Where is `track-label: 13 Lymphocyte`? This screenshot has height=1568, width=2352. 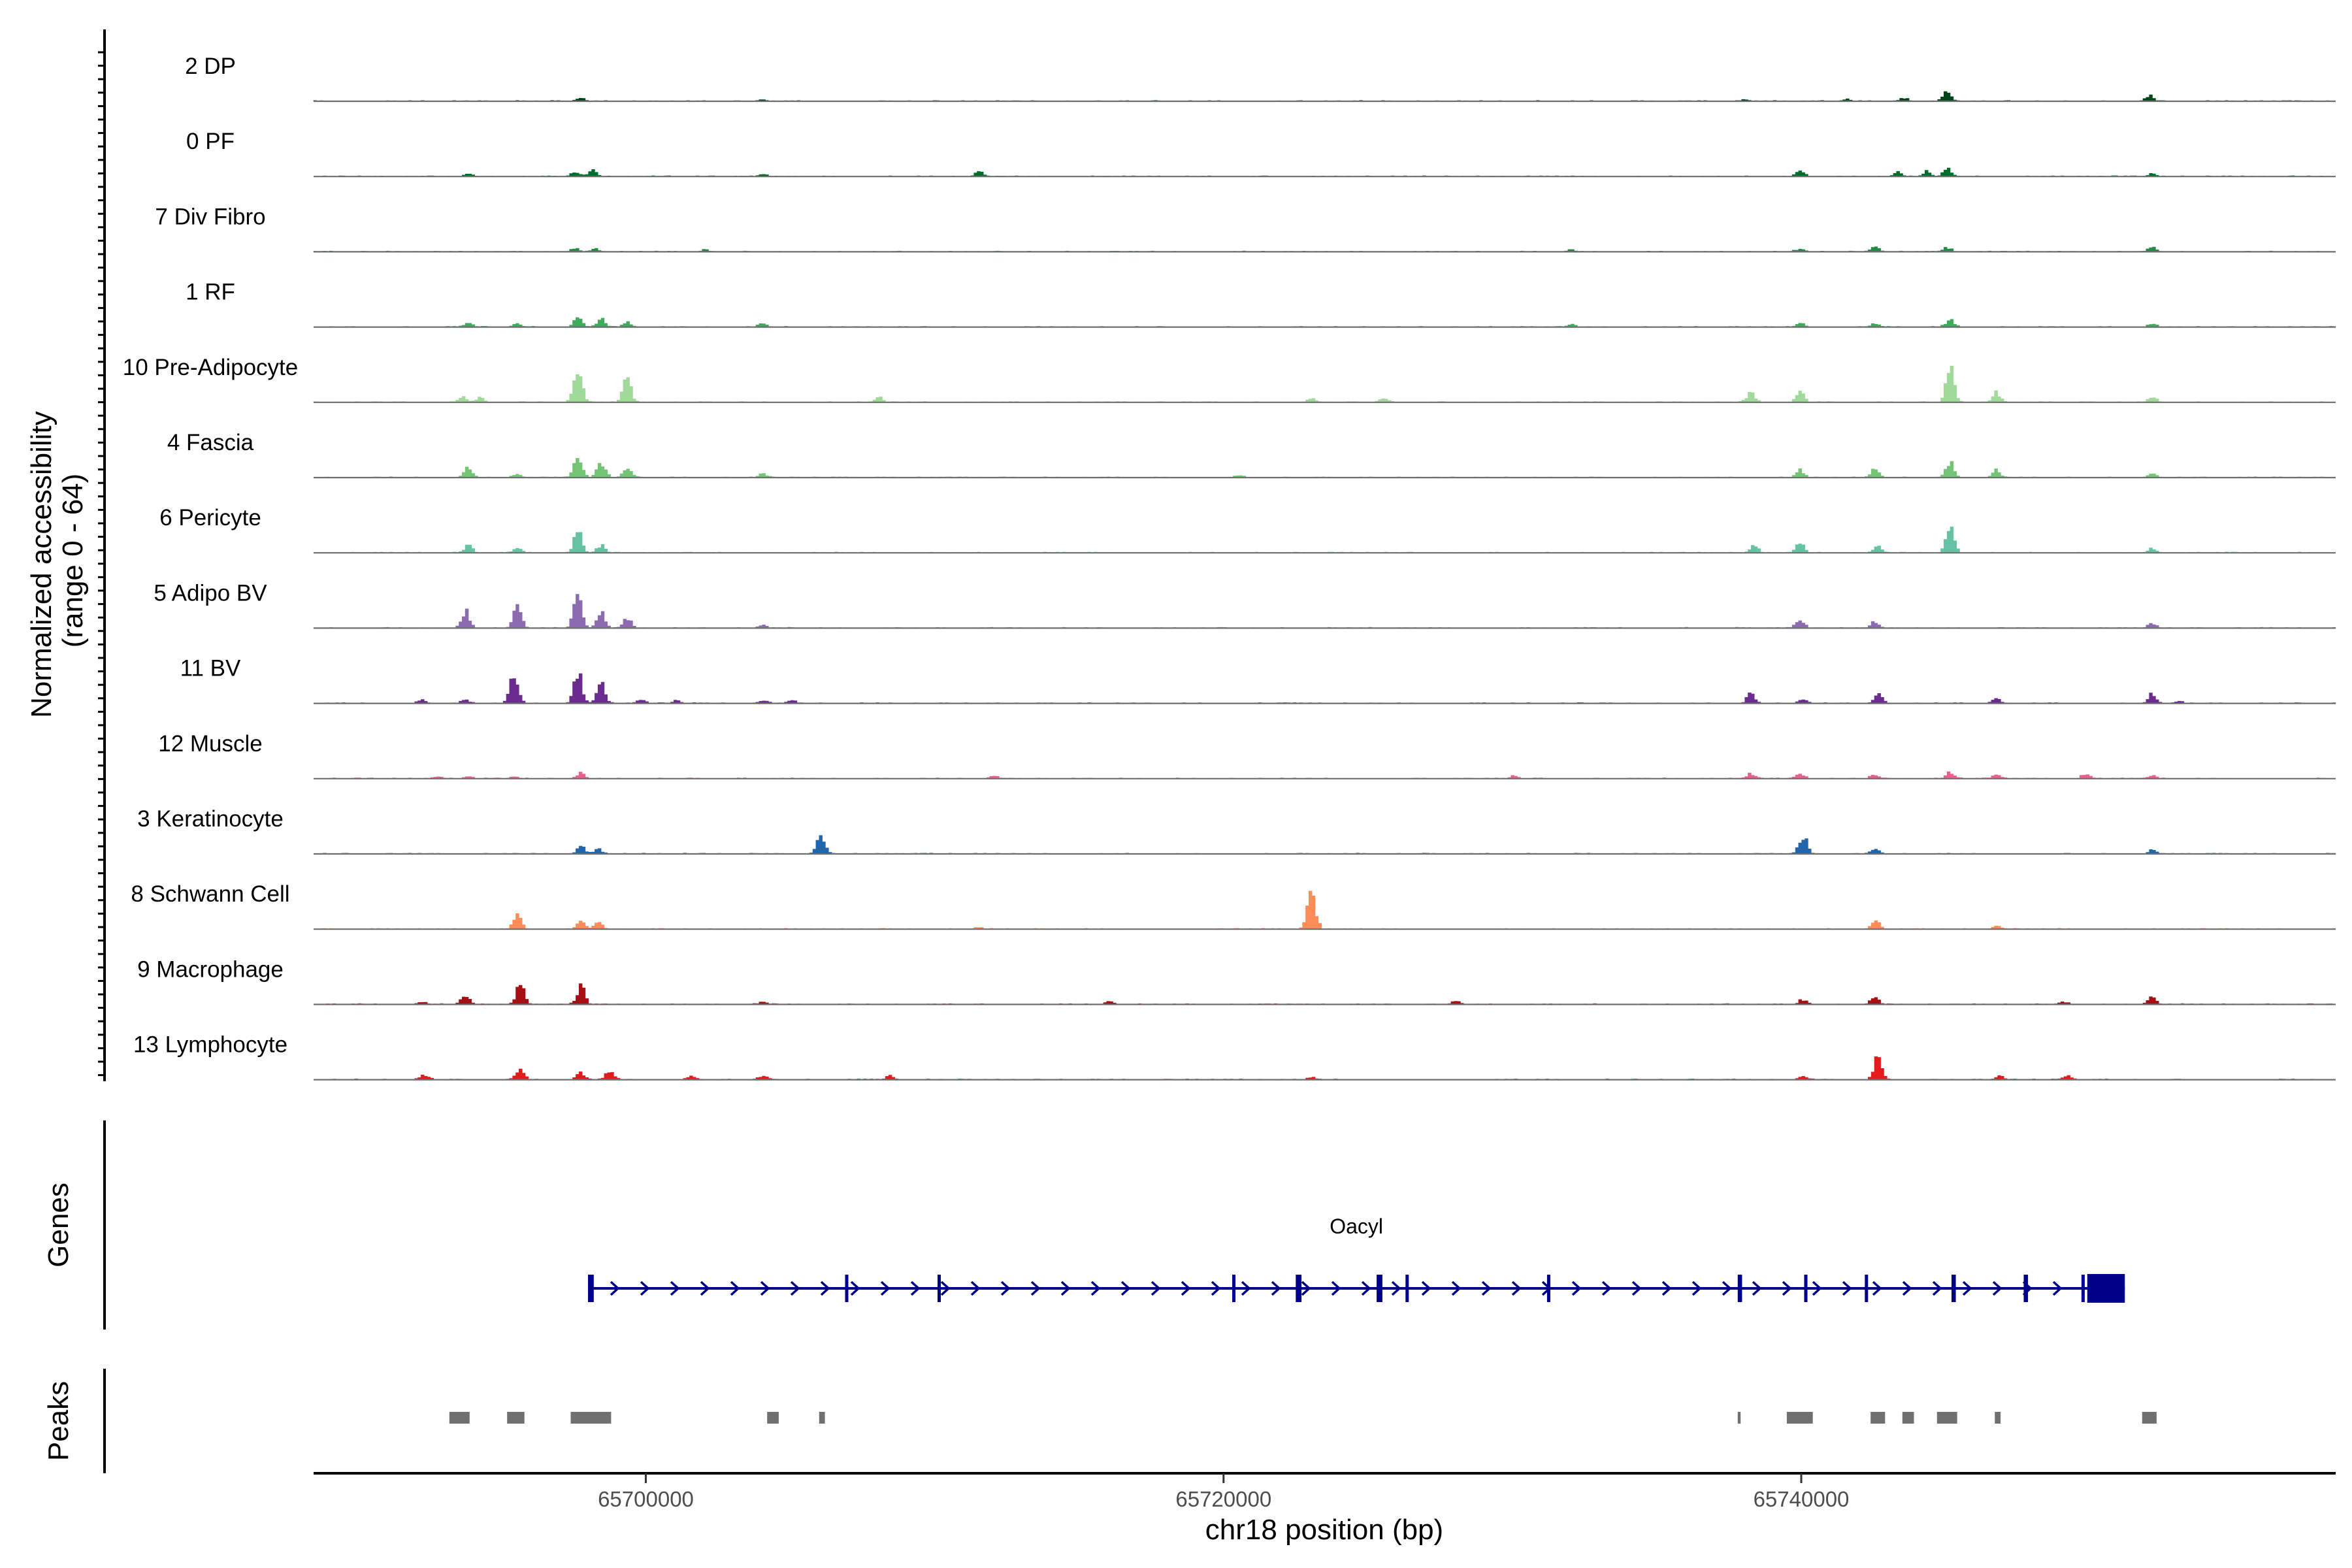 track-label: 13 Lymphocyte is located at coordinates (210, 1045).